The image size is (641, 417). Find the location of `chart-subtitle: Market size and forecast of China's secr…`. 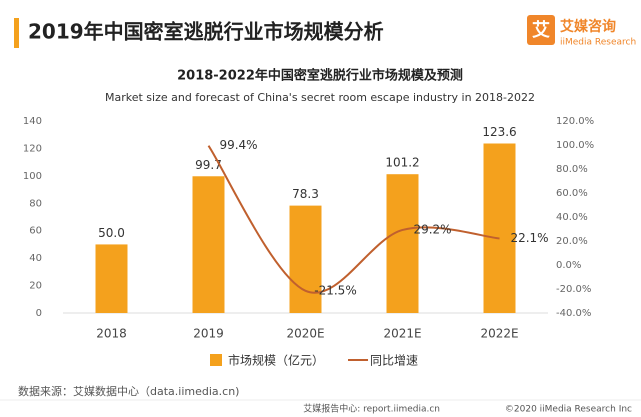

chart-subtitle: Market size and forecast of China's secr… is located at coordinates (320, 97).